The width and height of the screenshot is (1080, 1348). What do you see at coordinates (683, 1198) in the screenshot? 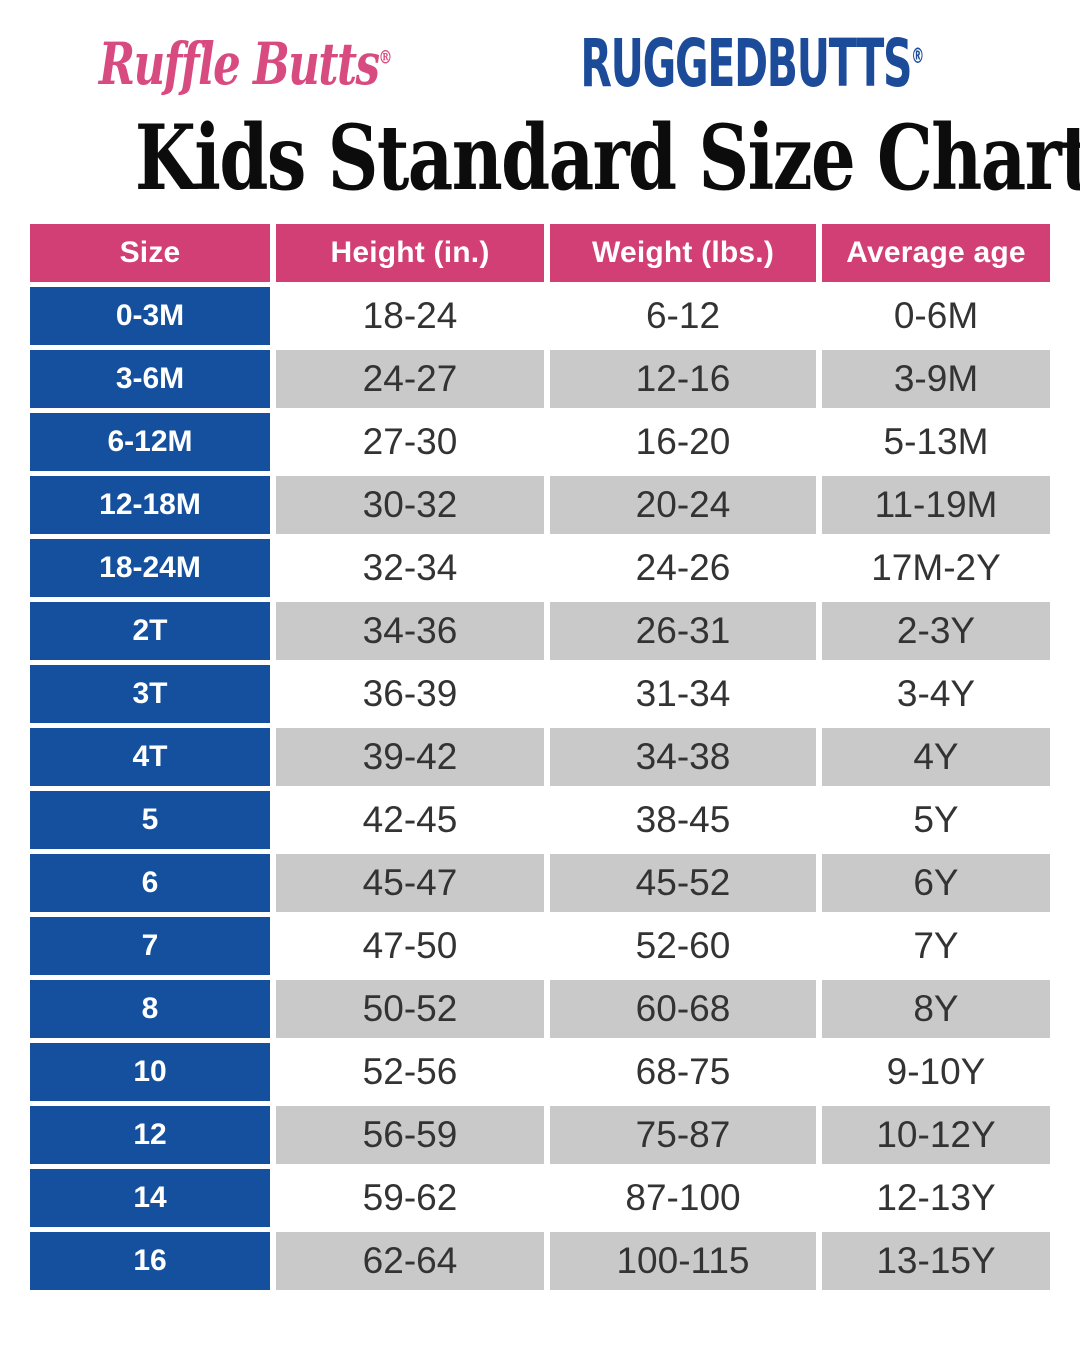
I see `weight-cell: 87-100` at bounding box center [683, 1198].